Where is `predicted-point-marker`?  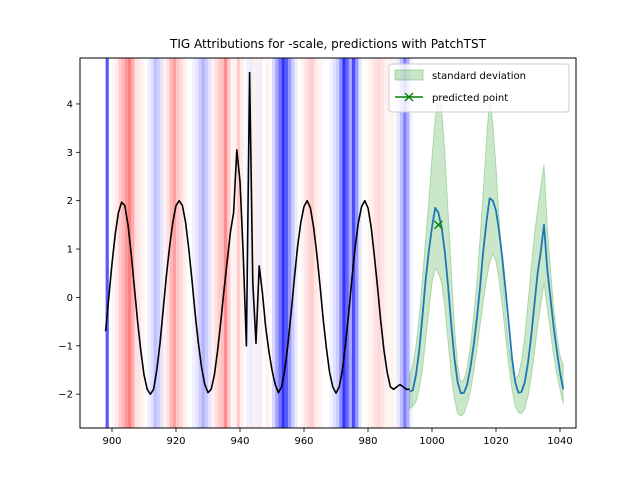
predicted-point-marker is located at coordinates (438, 225).